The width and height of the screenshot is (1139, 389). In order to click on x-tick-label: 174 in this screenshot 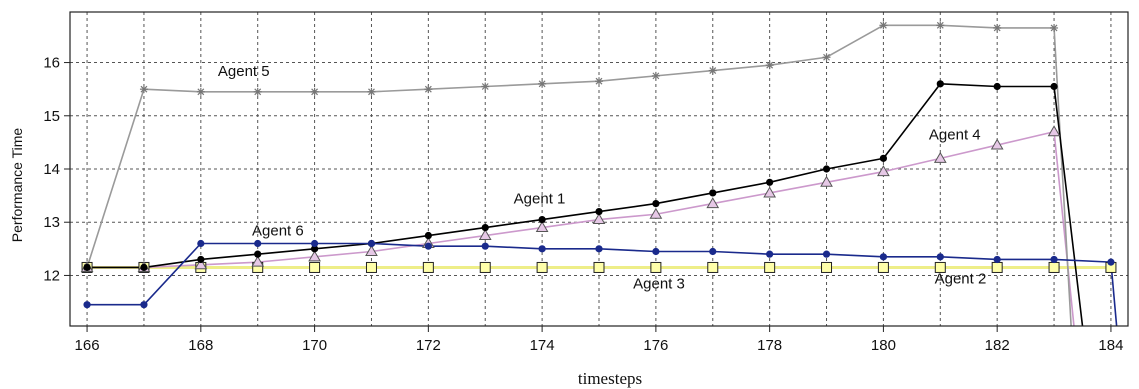, I will do `click(542, 345)`.